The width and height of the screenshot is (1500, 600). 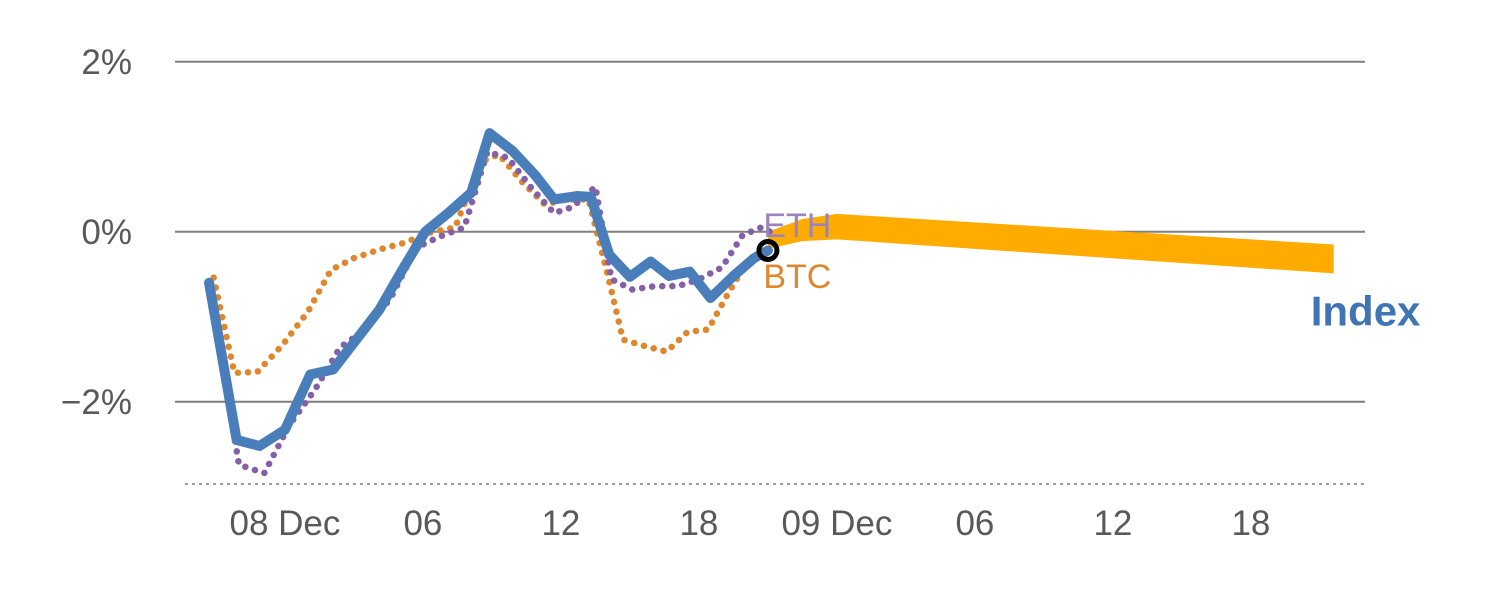 What do you see at coordinates (1050, 243) in the screenshot?
I see `forecast-band` at bounding box center [1050, 243].